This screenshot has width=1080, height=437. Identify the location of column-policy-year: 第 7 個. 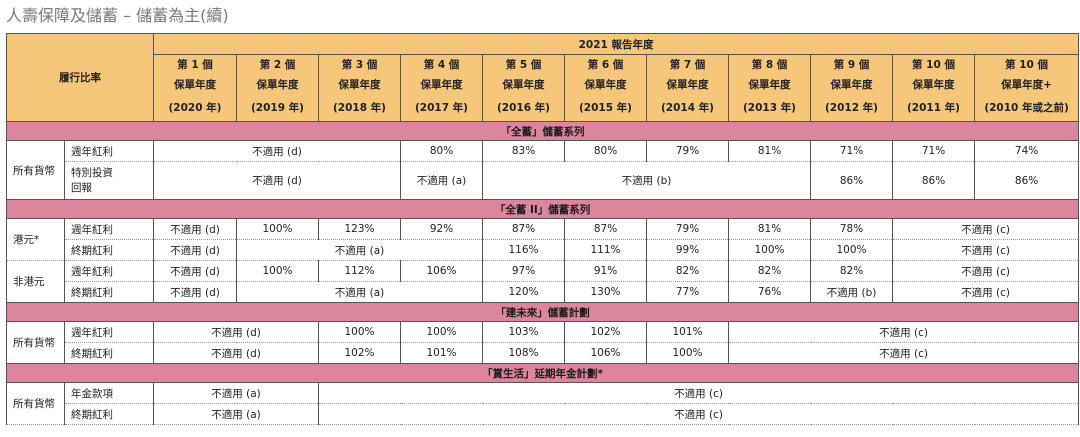
(687, 64).